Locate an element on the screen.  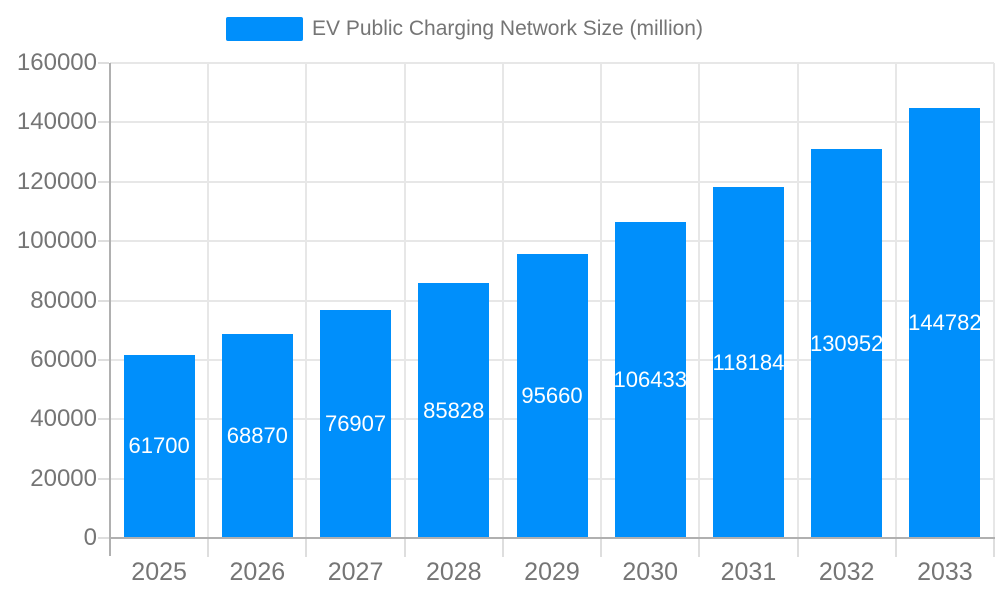
y-tick-label: 160000 is located at coordinates (56, 62).